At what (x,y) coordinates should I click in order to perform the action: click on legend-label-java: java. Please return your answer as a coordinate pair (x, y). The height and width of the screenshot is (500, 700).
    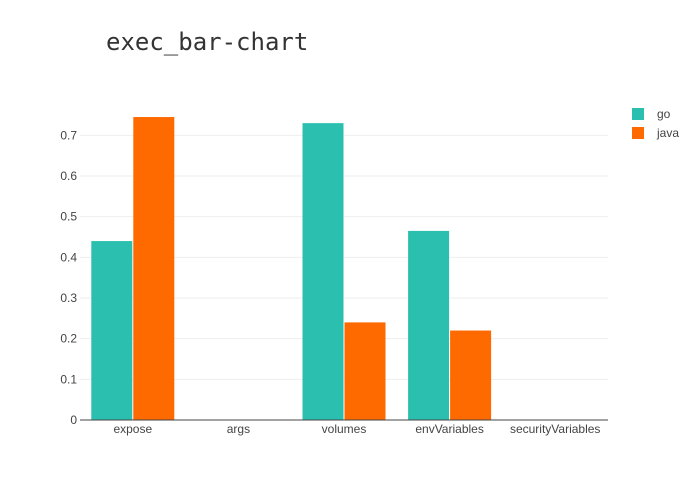
    Looking at the image, I should click on (667, 133).